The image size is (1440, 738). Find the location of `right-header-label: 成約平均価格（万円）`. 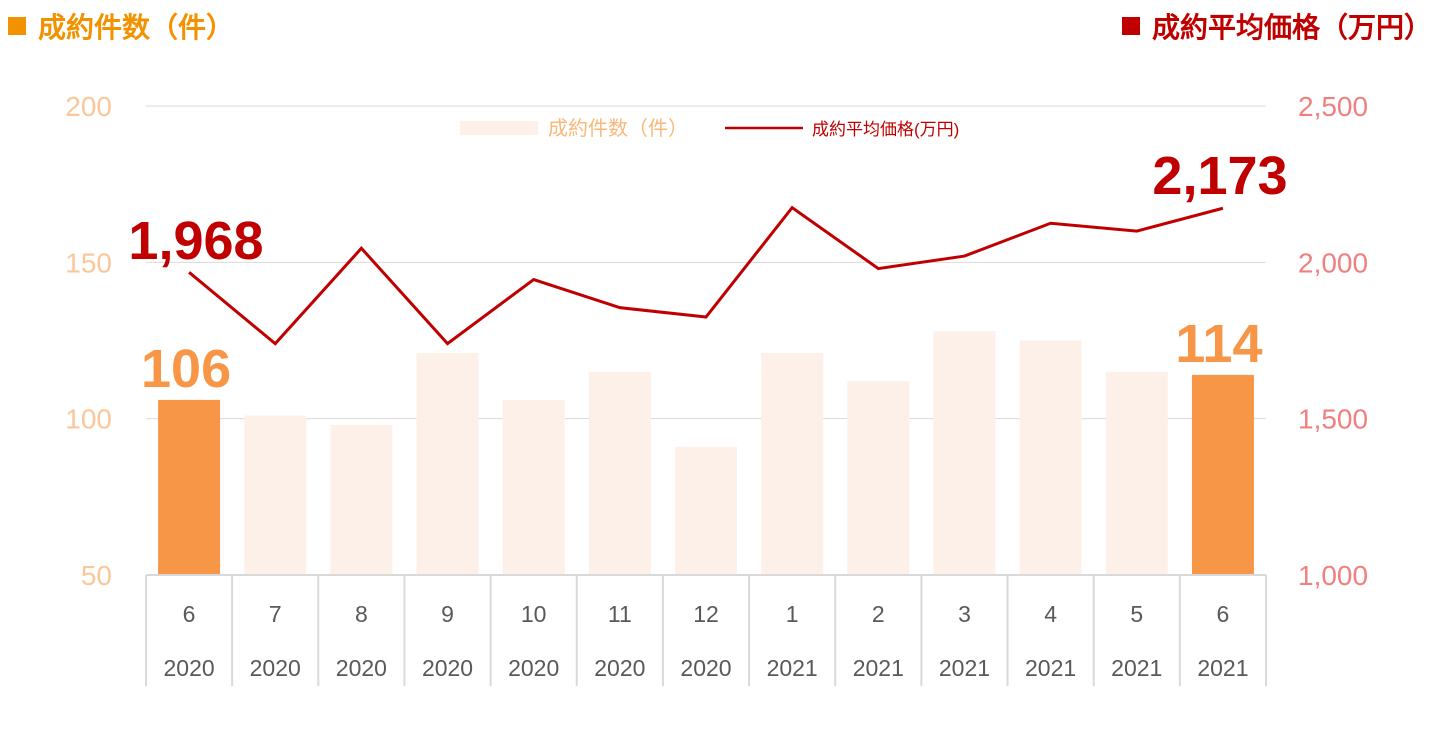

right-header-label: 成約平均価格（万円） is located at coordinates (1291, 27).